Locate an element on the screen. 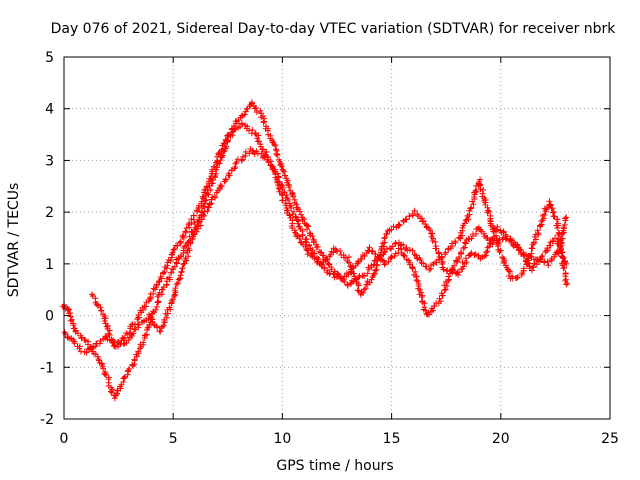 The height and width of the screenshot is (480, 640). y-axis-label: SDTVAR / TECUs is located at coordinates (14, 240).